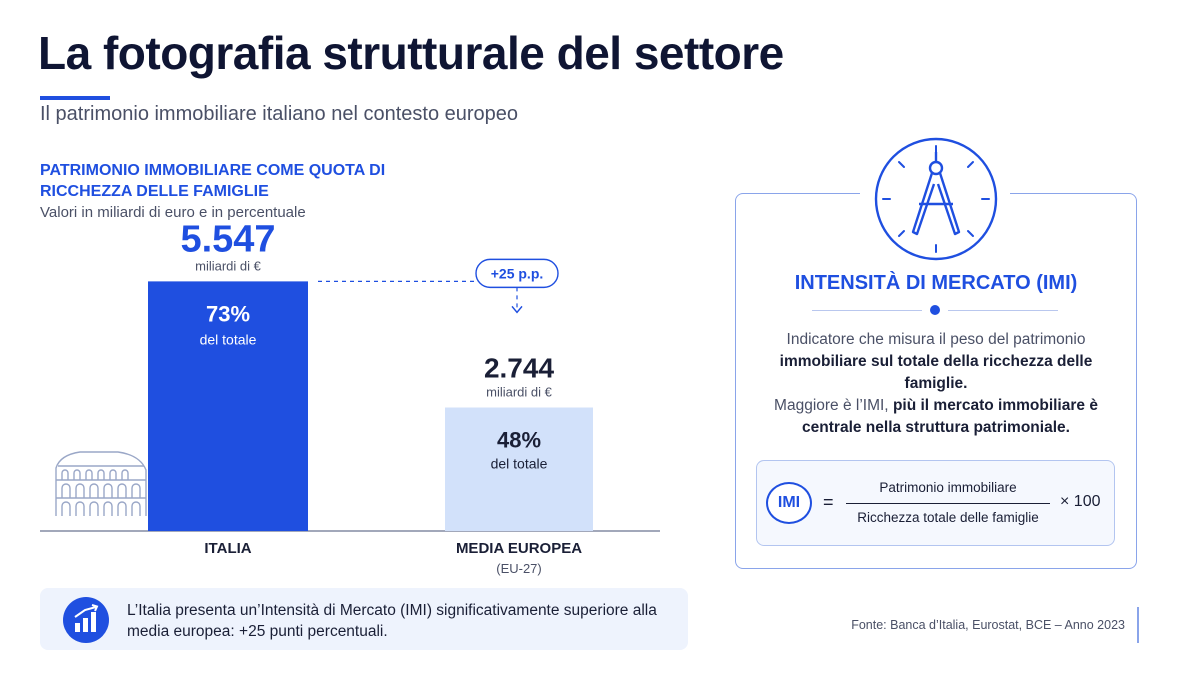 This screenshot has width=1200, height=675. I want to click on value-label-media-europea: 2.744, so click(519, 368).